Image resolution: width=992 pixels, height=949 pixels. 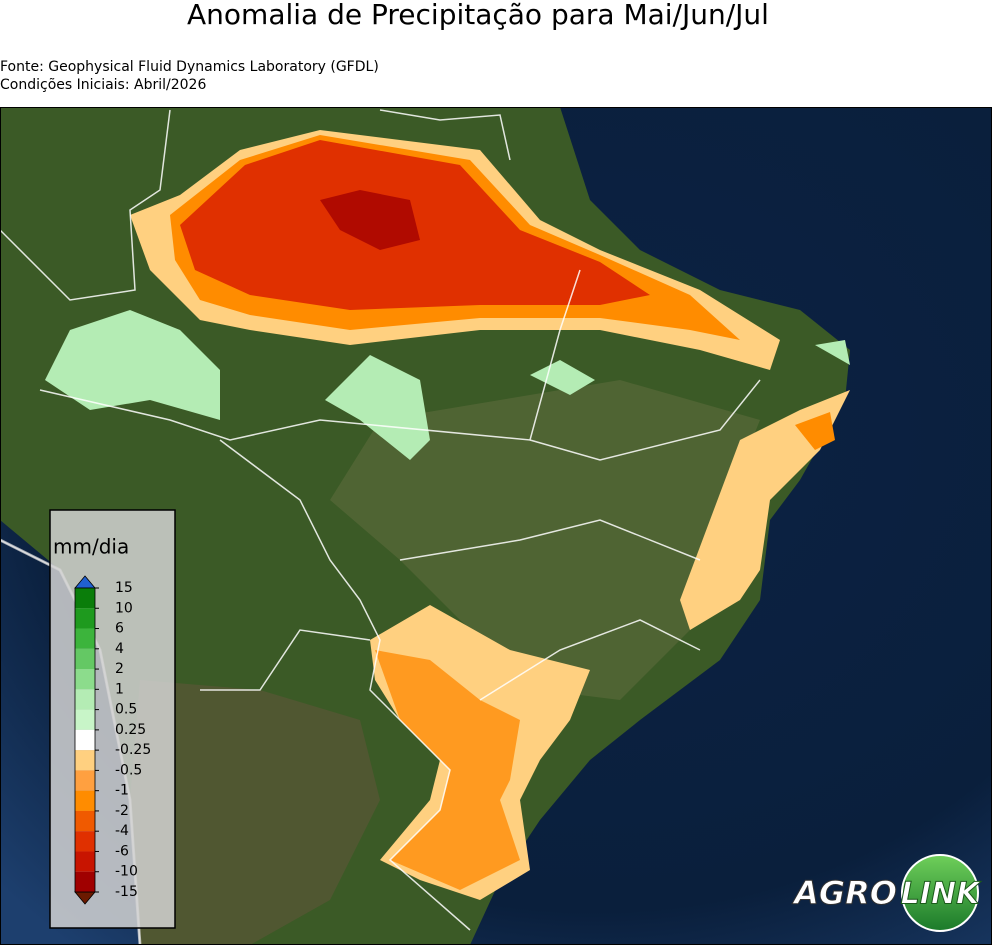 What do you see at coordinates (124, 588) in the screenshot?
I see `colorbar-label: 15` at bounding box center [124, 588].